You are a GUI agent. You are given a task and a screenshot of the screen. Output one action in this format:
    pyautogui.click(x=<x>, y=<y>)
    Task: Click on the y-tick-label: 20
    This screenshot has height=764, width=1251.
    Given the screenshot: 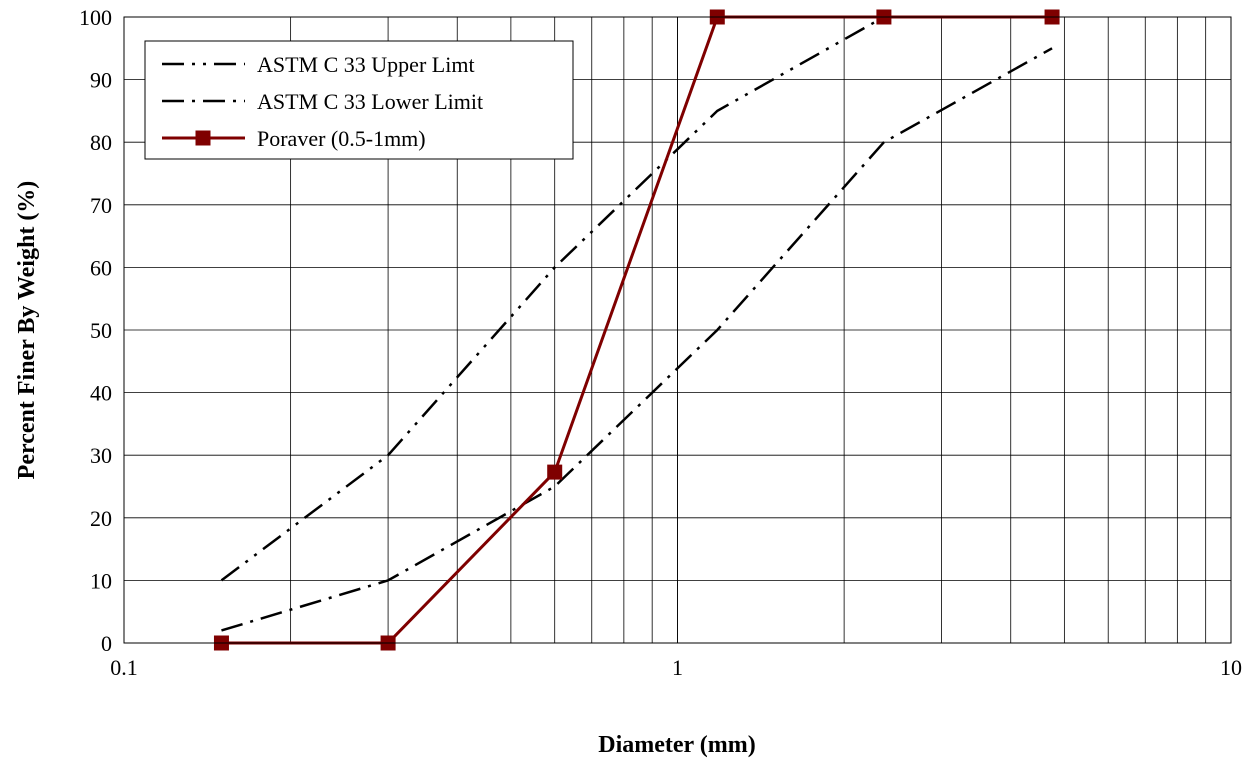 What is the action you would take?
    pyautogui.click(x=101, y=518)
    